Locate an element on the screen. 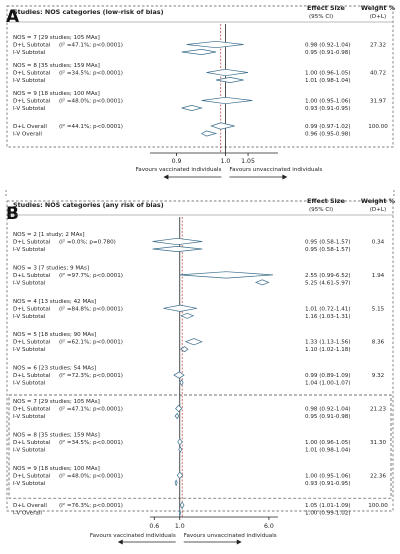 This screenshot has width=400, height=554. dl-overall-weight: 100.00 is located at coordinates (378, 506).